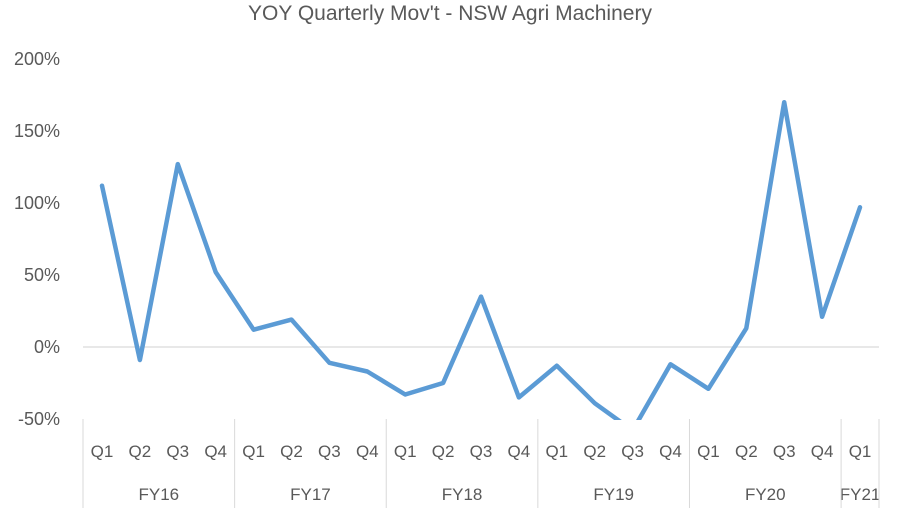 This screenshot has height=510, width=907. Describe the element at coordinates (37, 131) in the screenshot. I see `y-tick-label: 150%` at that location.